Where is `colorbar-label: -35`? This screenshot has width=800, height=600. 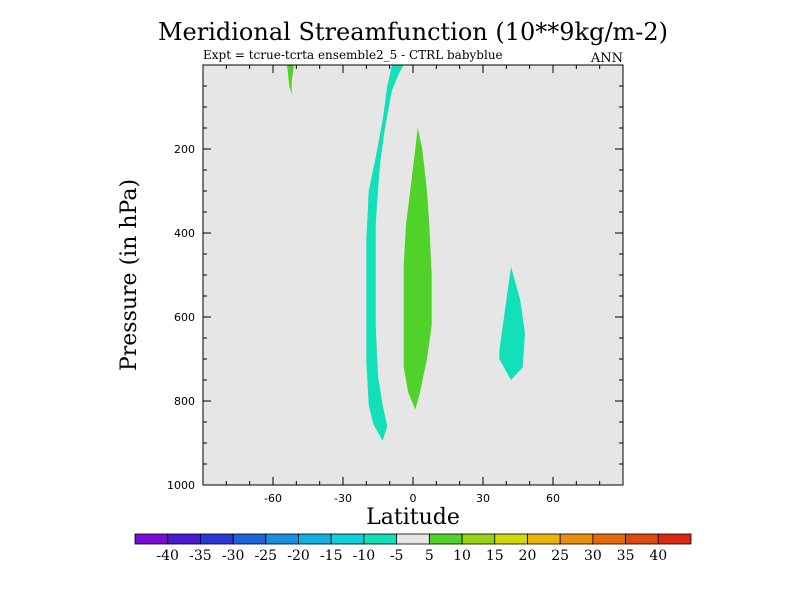 colorbar-label: -35 is located at coordinates (200, 556).